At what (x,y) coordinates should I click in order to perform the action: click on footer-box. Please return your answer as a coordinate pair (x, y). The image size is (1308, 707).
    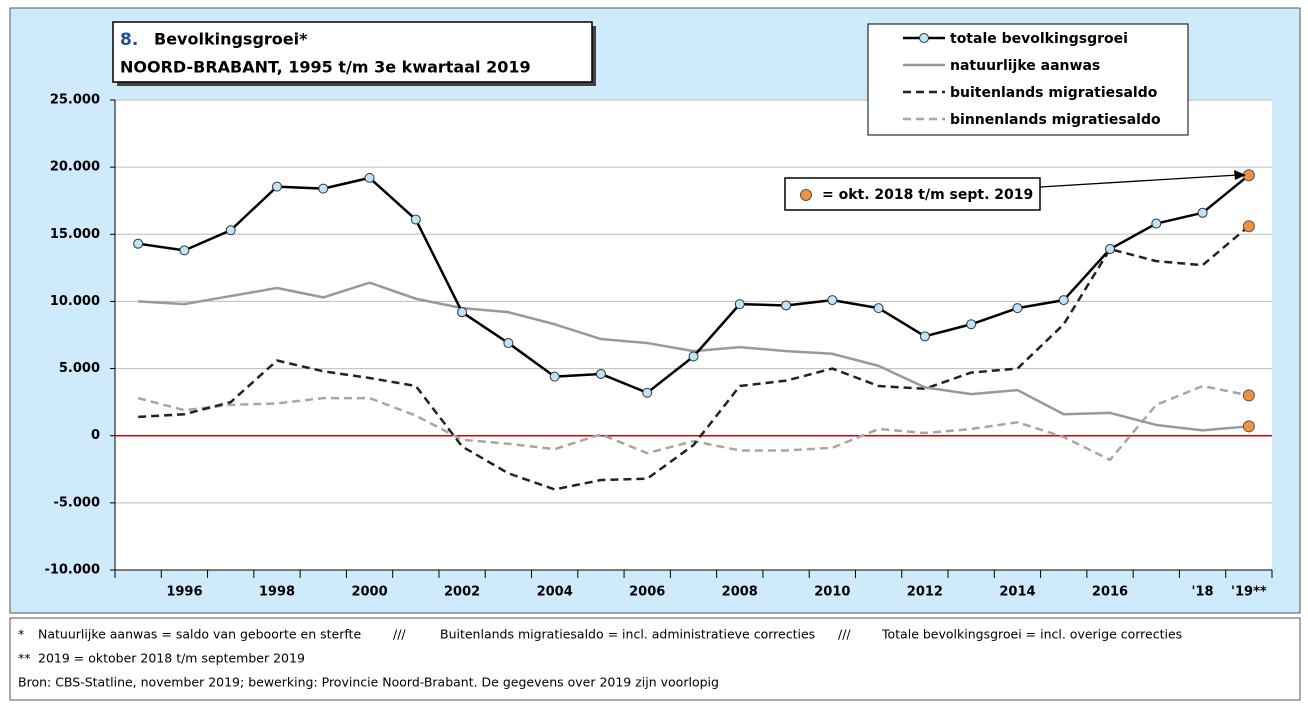
    Looking at the image, I should click on (655, 659).